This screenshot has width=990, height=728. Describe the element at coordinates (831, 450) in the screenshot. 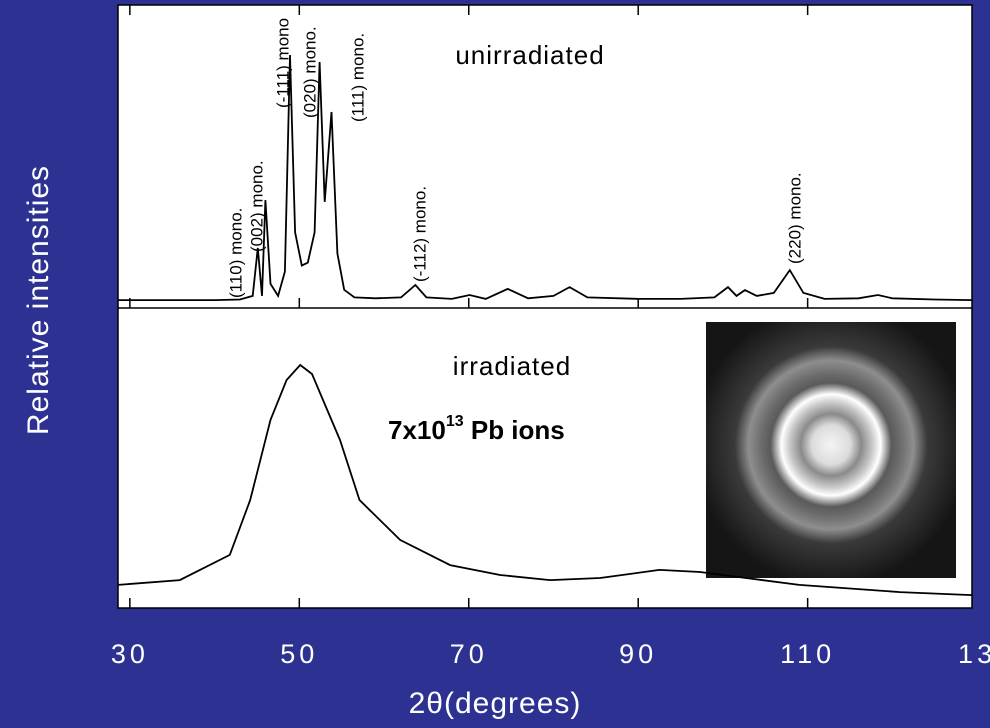

I see `diffraction-image` at that location.